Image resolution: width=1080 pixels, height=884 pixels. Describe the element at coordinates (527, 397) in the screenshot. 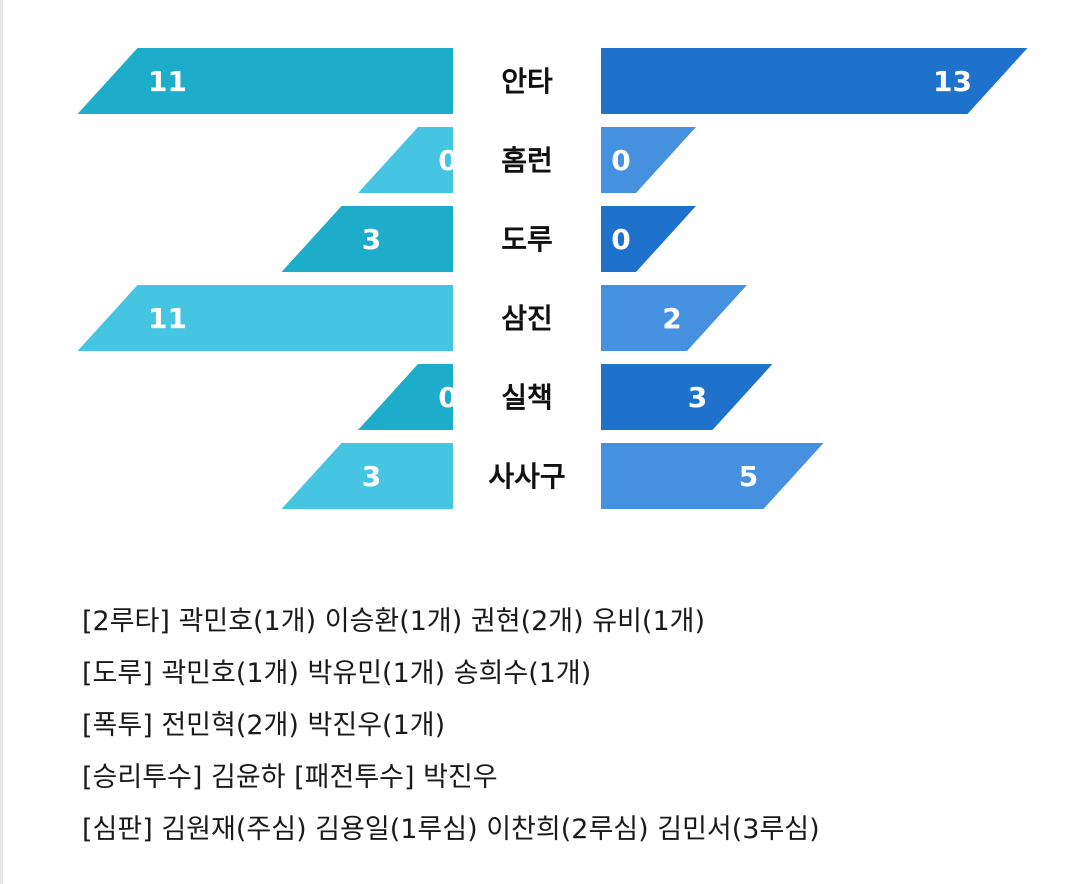

I see `category-label-4: 실책` at that location.